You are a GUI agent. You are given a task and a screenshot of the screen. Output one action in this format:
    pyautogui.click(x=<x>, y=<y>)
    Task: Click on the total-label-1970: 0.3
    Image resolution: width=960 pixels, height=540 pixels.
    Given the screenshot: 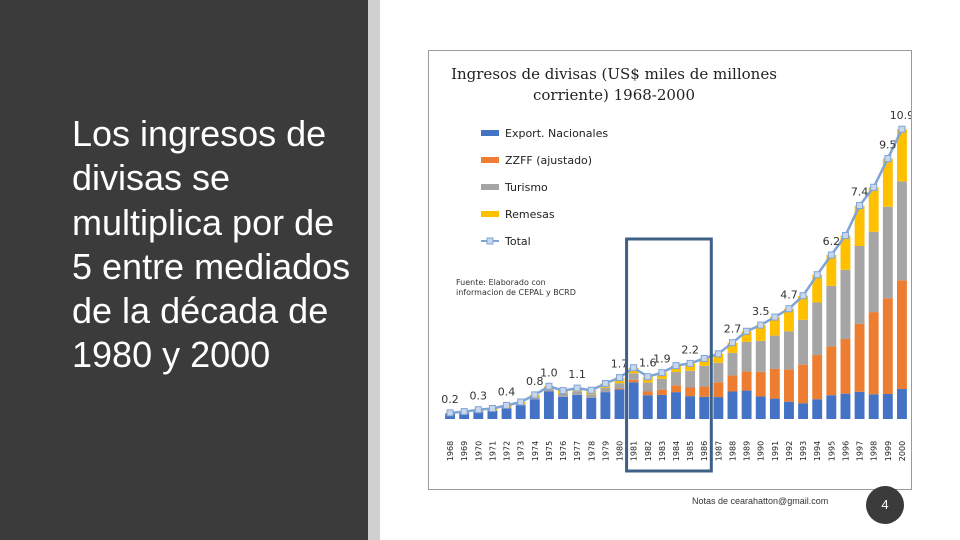 What is the action you would take?
    pyautogui.click(x=479, y=396)
    